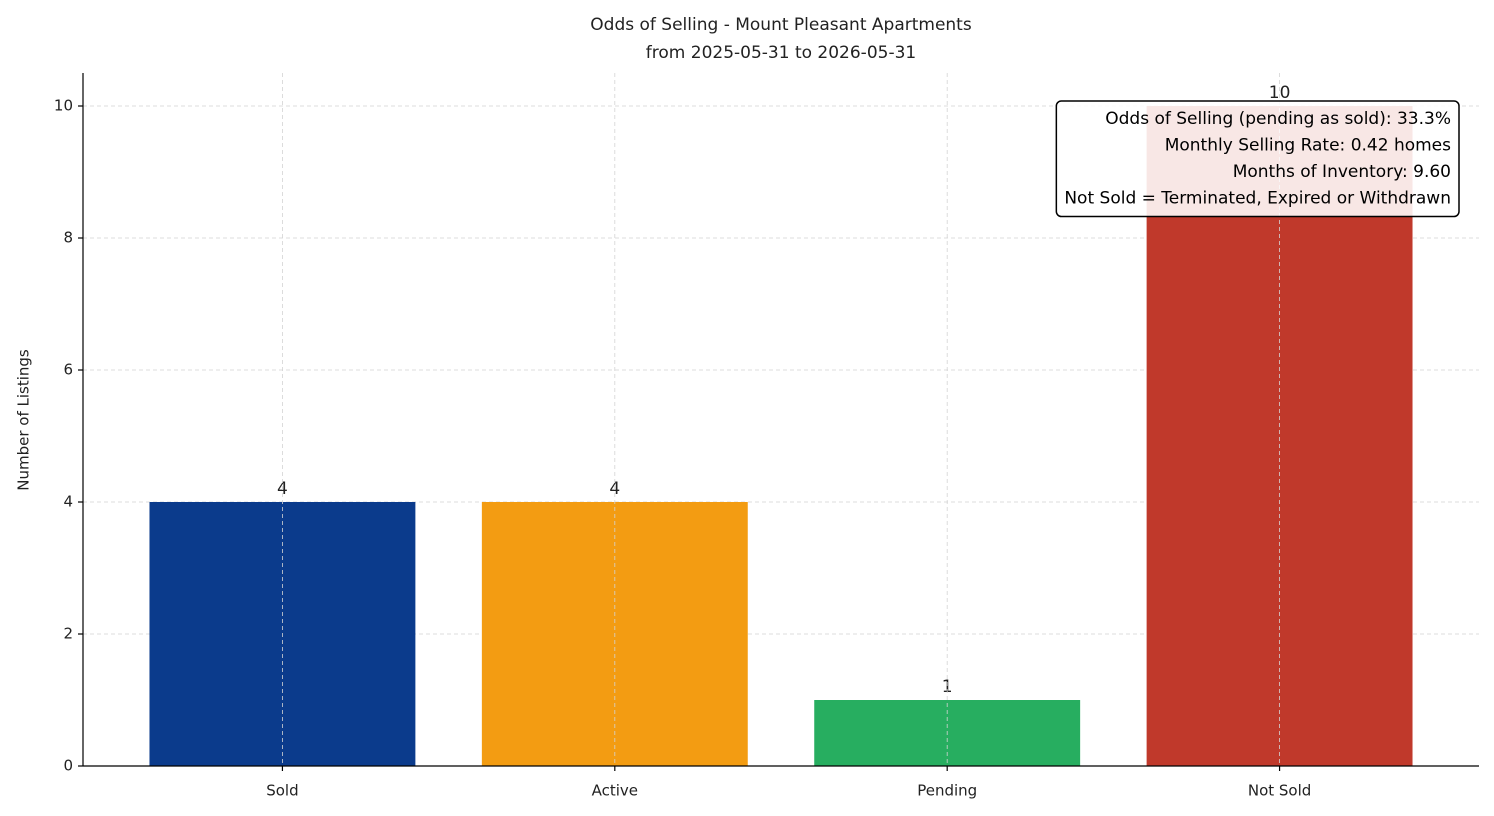  What do you see at coordinates (68, 370) in the screenshot?
I see `y-tick-label: 6` at bounding box center [68, 370].